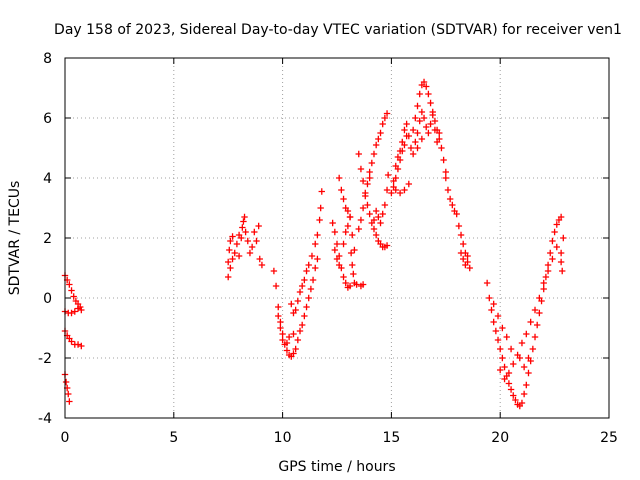 This screenshot has width=640, height=480. Describe the element at coordinates (391, 438) in the screenshot. I see `x-tick-label: 15` at that location.